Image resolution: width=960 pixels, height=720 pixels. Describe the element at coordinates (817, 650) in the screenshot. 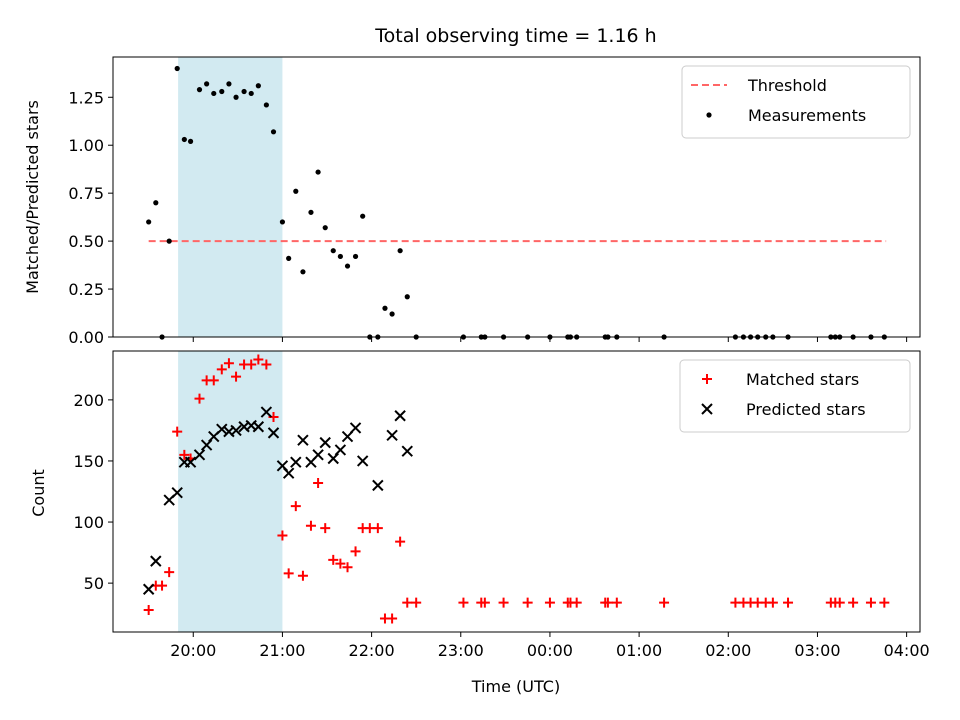

I see `x-tick-label: 03:00` at that location.